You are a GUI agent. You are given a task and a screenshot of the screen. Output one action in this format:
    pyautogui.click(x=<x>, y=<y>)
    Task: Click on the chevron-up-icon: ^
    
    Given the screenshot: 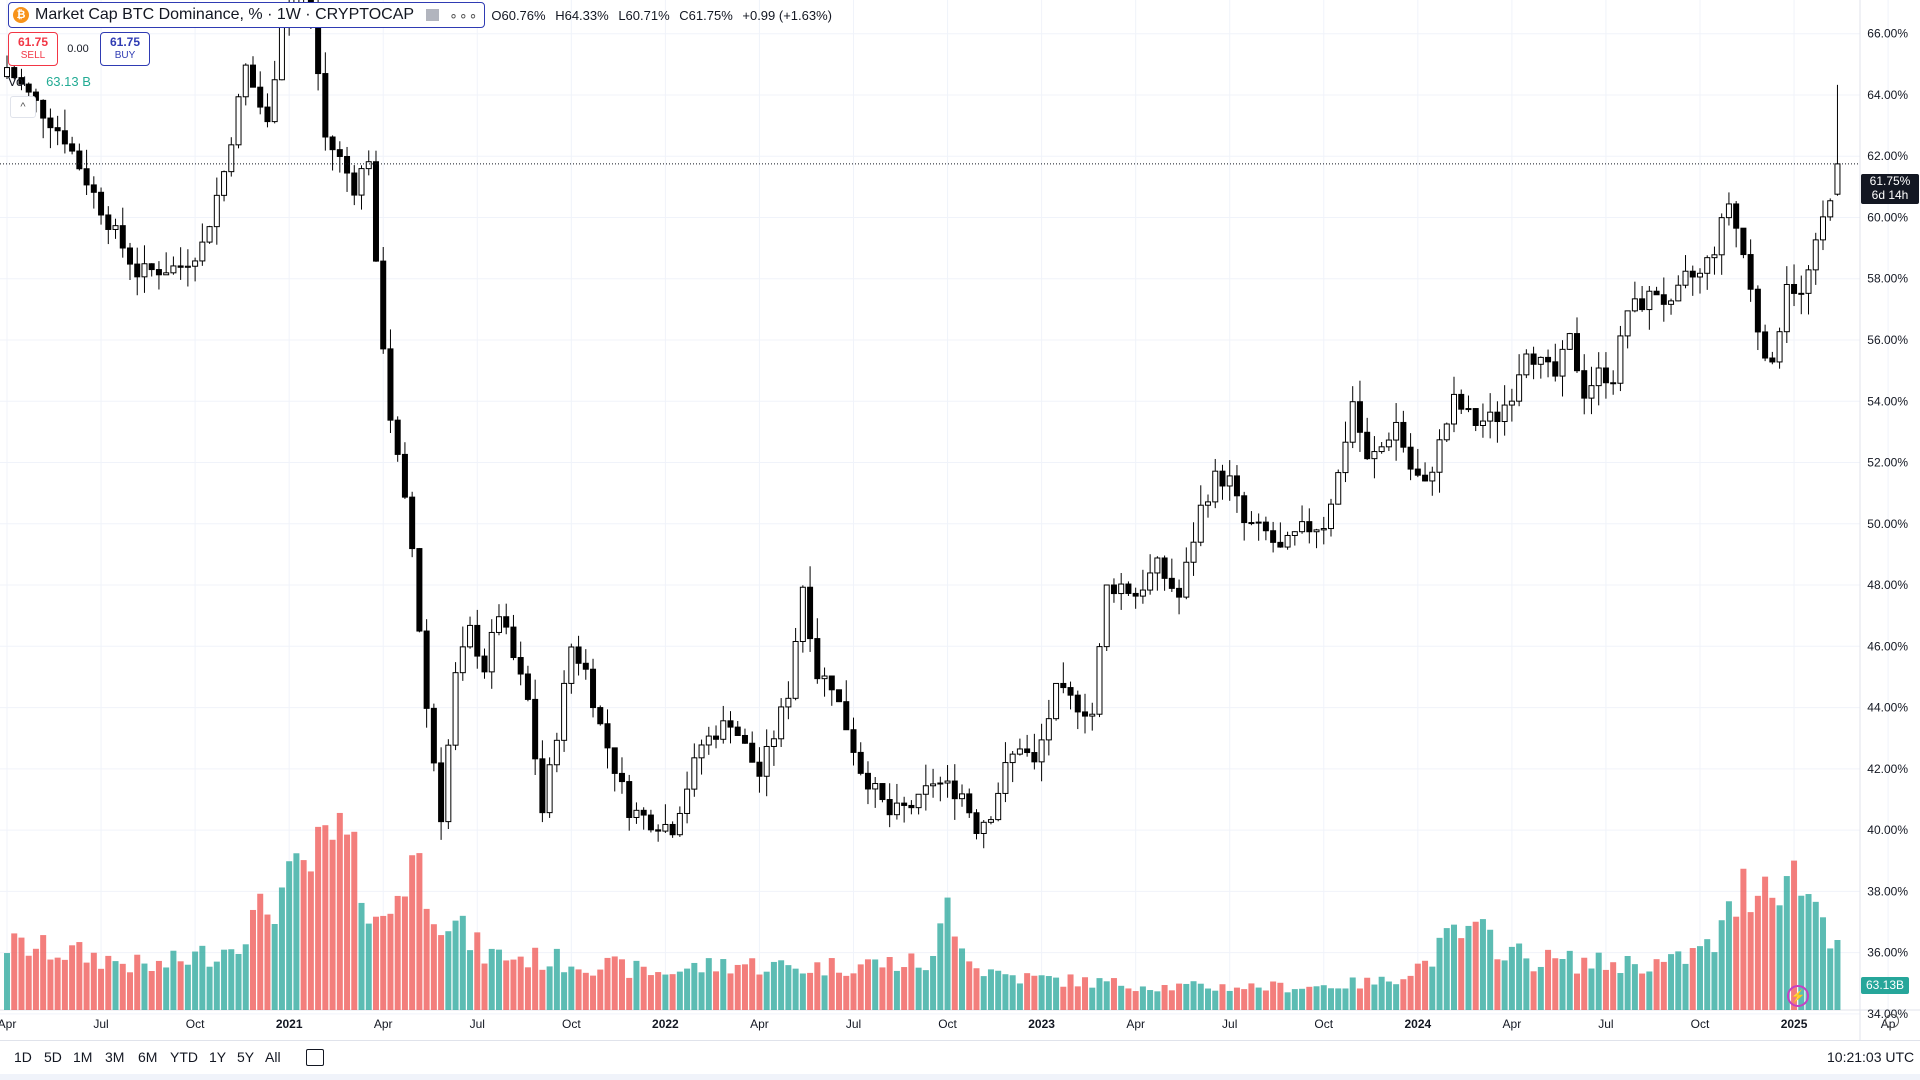 What is the action you would take?
    pyautogui.click(x=23, y=107)
    